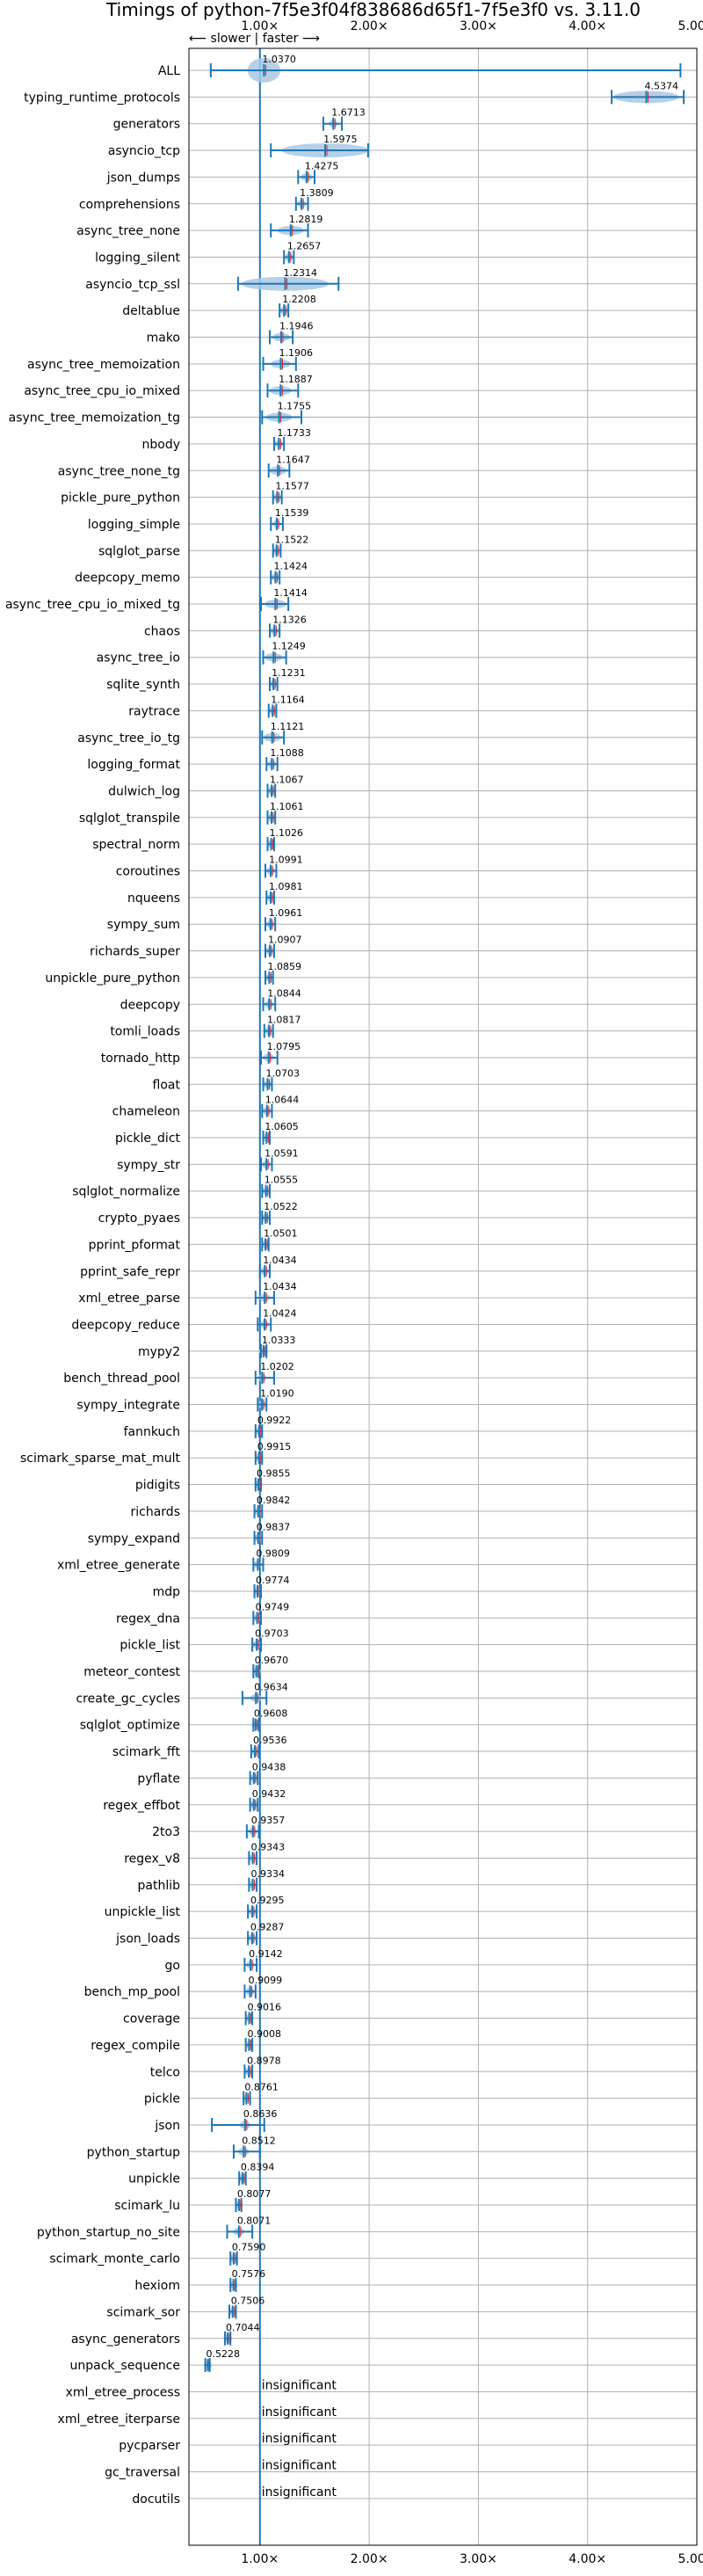 Image resolution: width=703 pixels, height=2576 pixels. Describe the element at coordinates (129, 818) in the screenshot. I see `benchmark-label: sqlglot_transpile` at that location.